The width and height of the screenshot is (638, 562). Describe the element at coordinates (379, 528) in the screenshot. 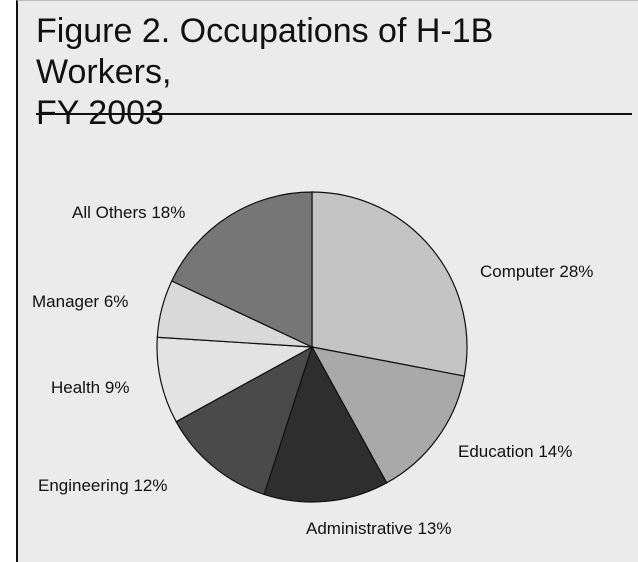

I see `slice-label-administrative: Administrative 13%` at that location.